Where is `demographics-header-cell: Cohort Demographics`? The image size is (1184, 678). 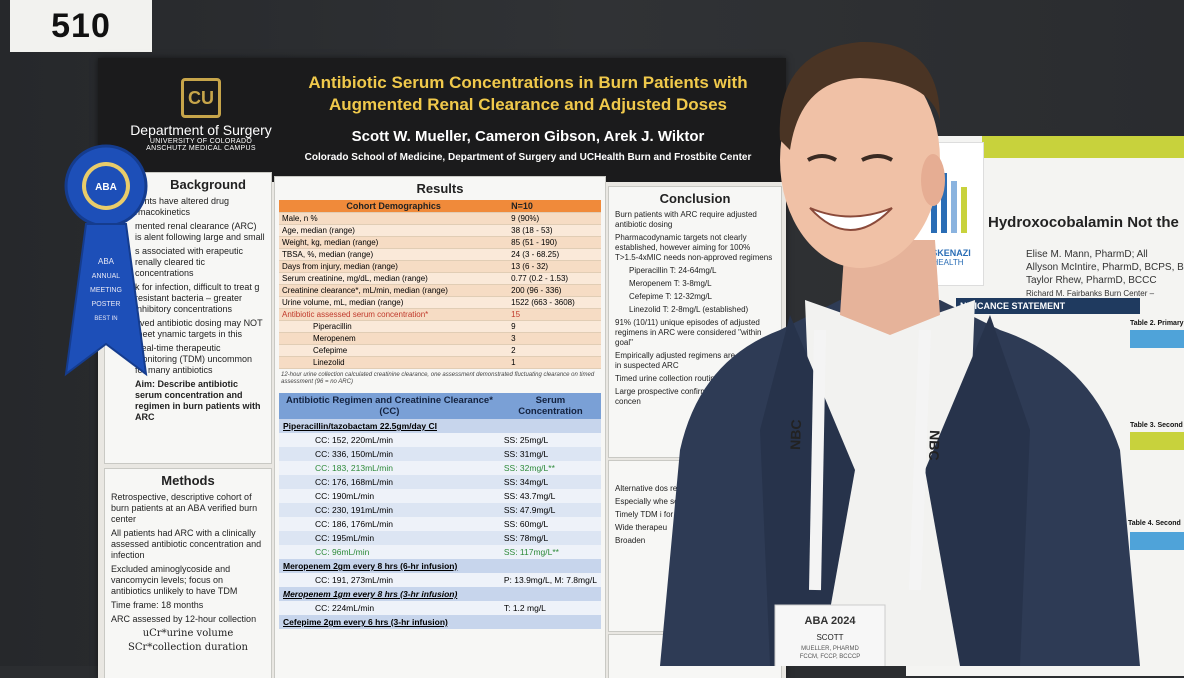
demographics-header-cell: Cohort Demographics is located at coordinates (394, 206).